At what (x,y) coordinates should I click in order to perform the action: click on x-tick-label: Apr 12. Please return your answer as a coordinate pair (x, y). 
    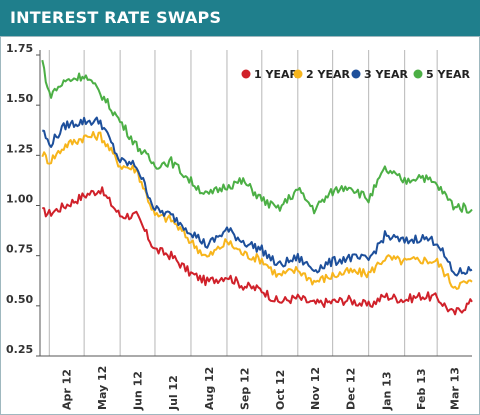
    Looking at the image, I should click on (67, 389).